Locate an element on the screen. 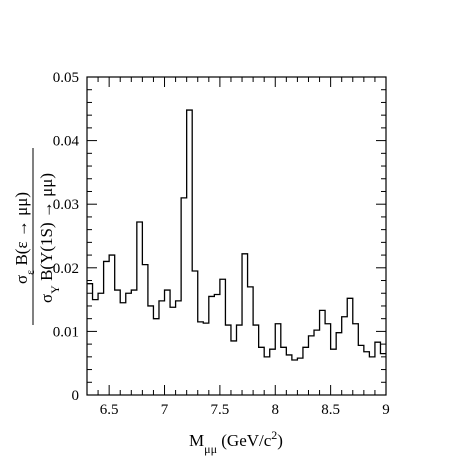  y-axis-label-denominator: σΥ B(Υ(1S) → μμ) is located at coordinates (49, 238).